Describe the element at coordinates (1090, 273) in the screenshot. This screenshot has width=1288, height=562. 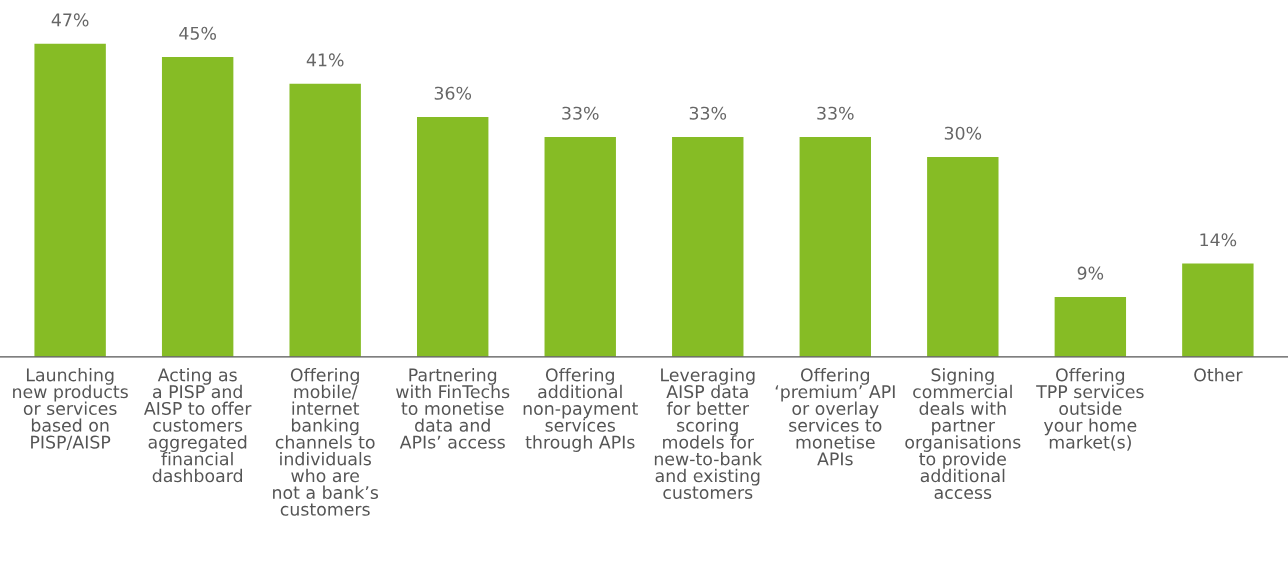
I see `data-label: 9%` at that location.